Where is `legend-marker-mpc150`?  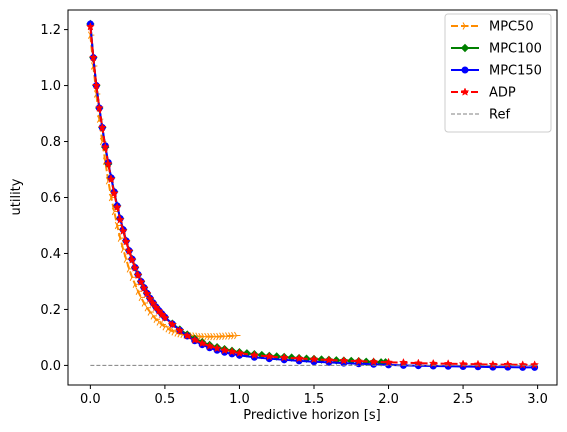
legend-marker-mpc150 is located at coordinates (465, 70).